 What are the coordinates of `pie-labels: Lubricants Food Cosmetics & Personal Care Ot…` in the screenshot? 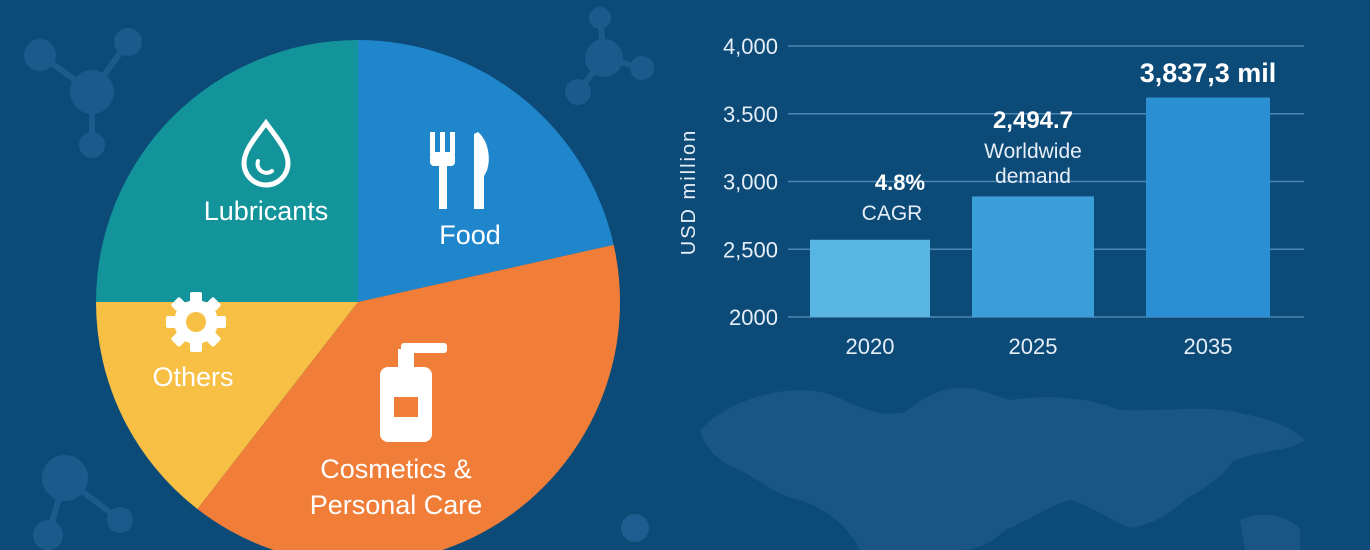 It's located at (326, 358).